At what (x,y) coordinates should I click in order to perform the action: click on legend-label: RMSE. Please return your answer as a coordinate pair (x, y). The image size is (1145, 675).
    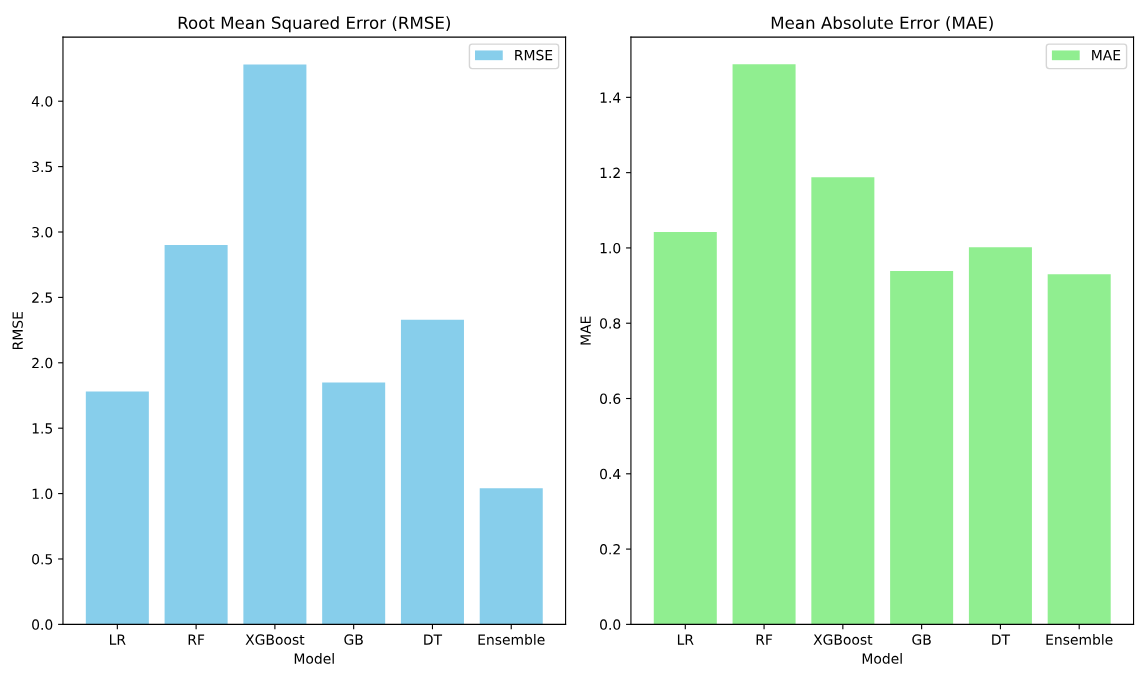
    Looking at the image, I should click on (534, 55).